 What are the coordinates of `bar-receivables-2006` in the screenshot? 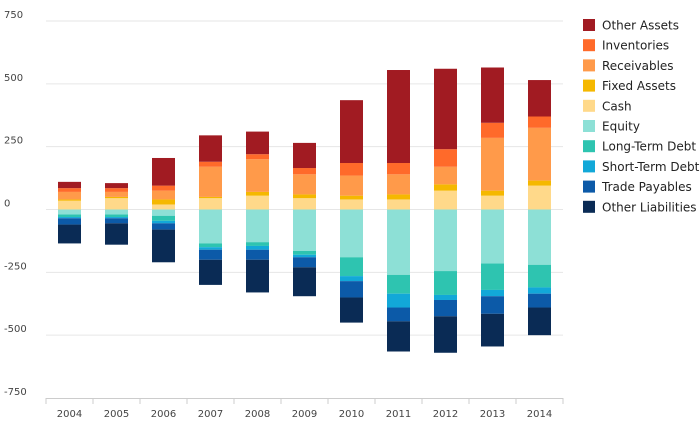 It's located at (163, 195).